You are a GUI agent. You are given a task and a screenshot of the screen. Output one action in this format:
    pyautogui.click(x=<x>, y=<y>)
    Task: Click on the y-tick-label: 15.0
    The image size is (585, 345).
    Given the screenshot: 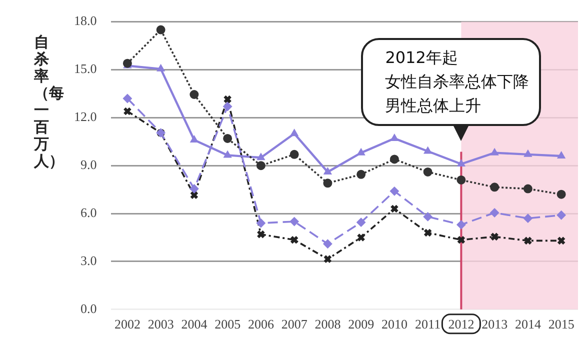 What is the action you would take?
    pyautogui.click(x=85, y=68)
    